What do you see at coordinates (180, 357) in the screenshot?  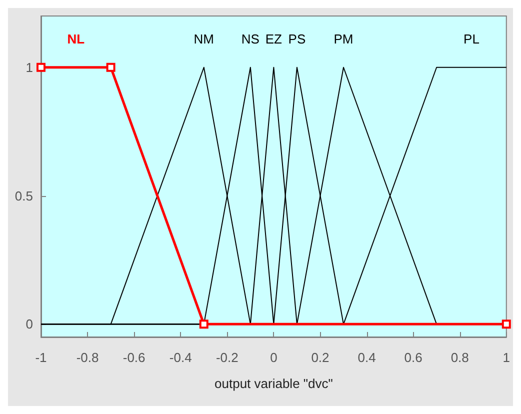 I see `x-tick-label: -0.4` at bounding box center [180, 357].